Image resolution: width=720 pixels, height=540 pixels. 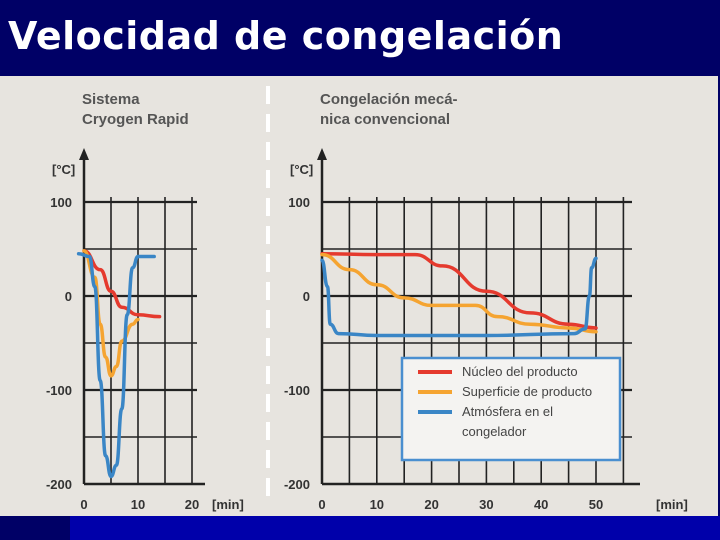 What do you see at coordinates (541, 504) in the screenshot?
I see `x-tick-label: 40` at bounding box center [541, 504].